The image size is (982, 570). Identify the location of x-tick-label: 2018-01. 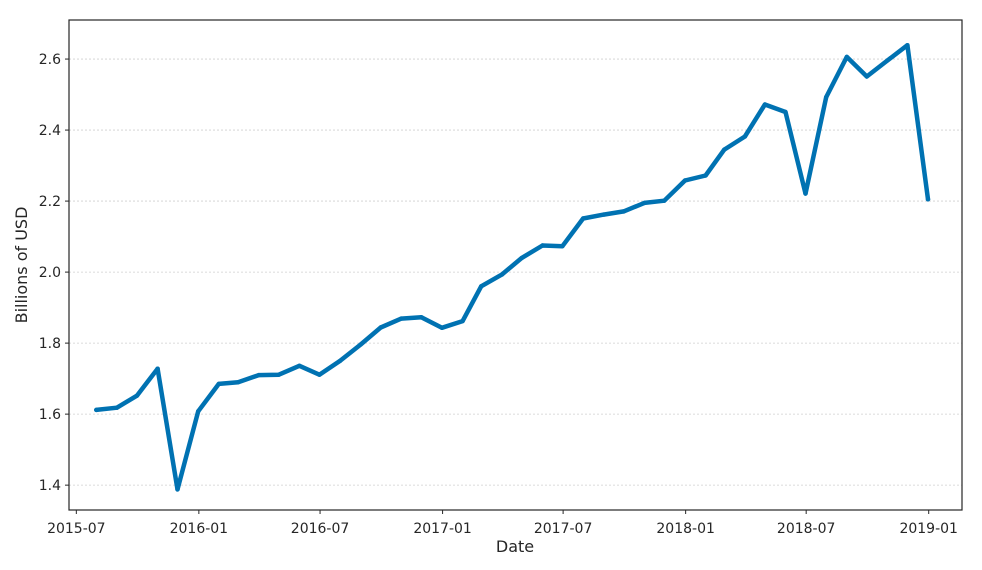
(685, 529).